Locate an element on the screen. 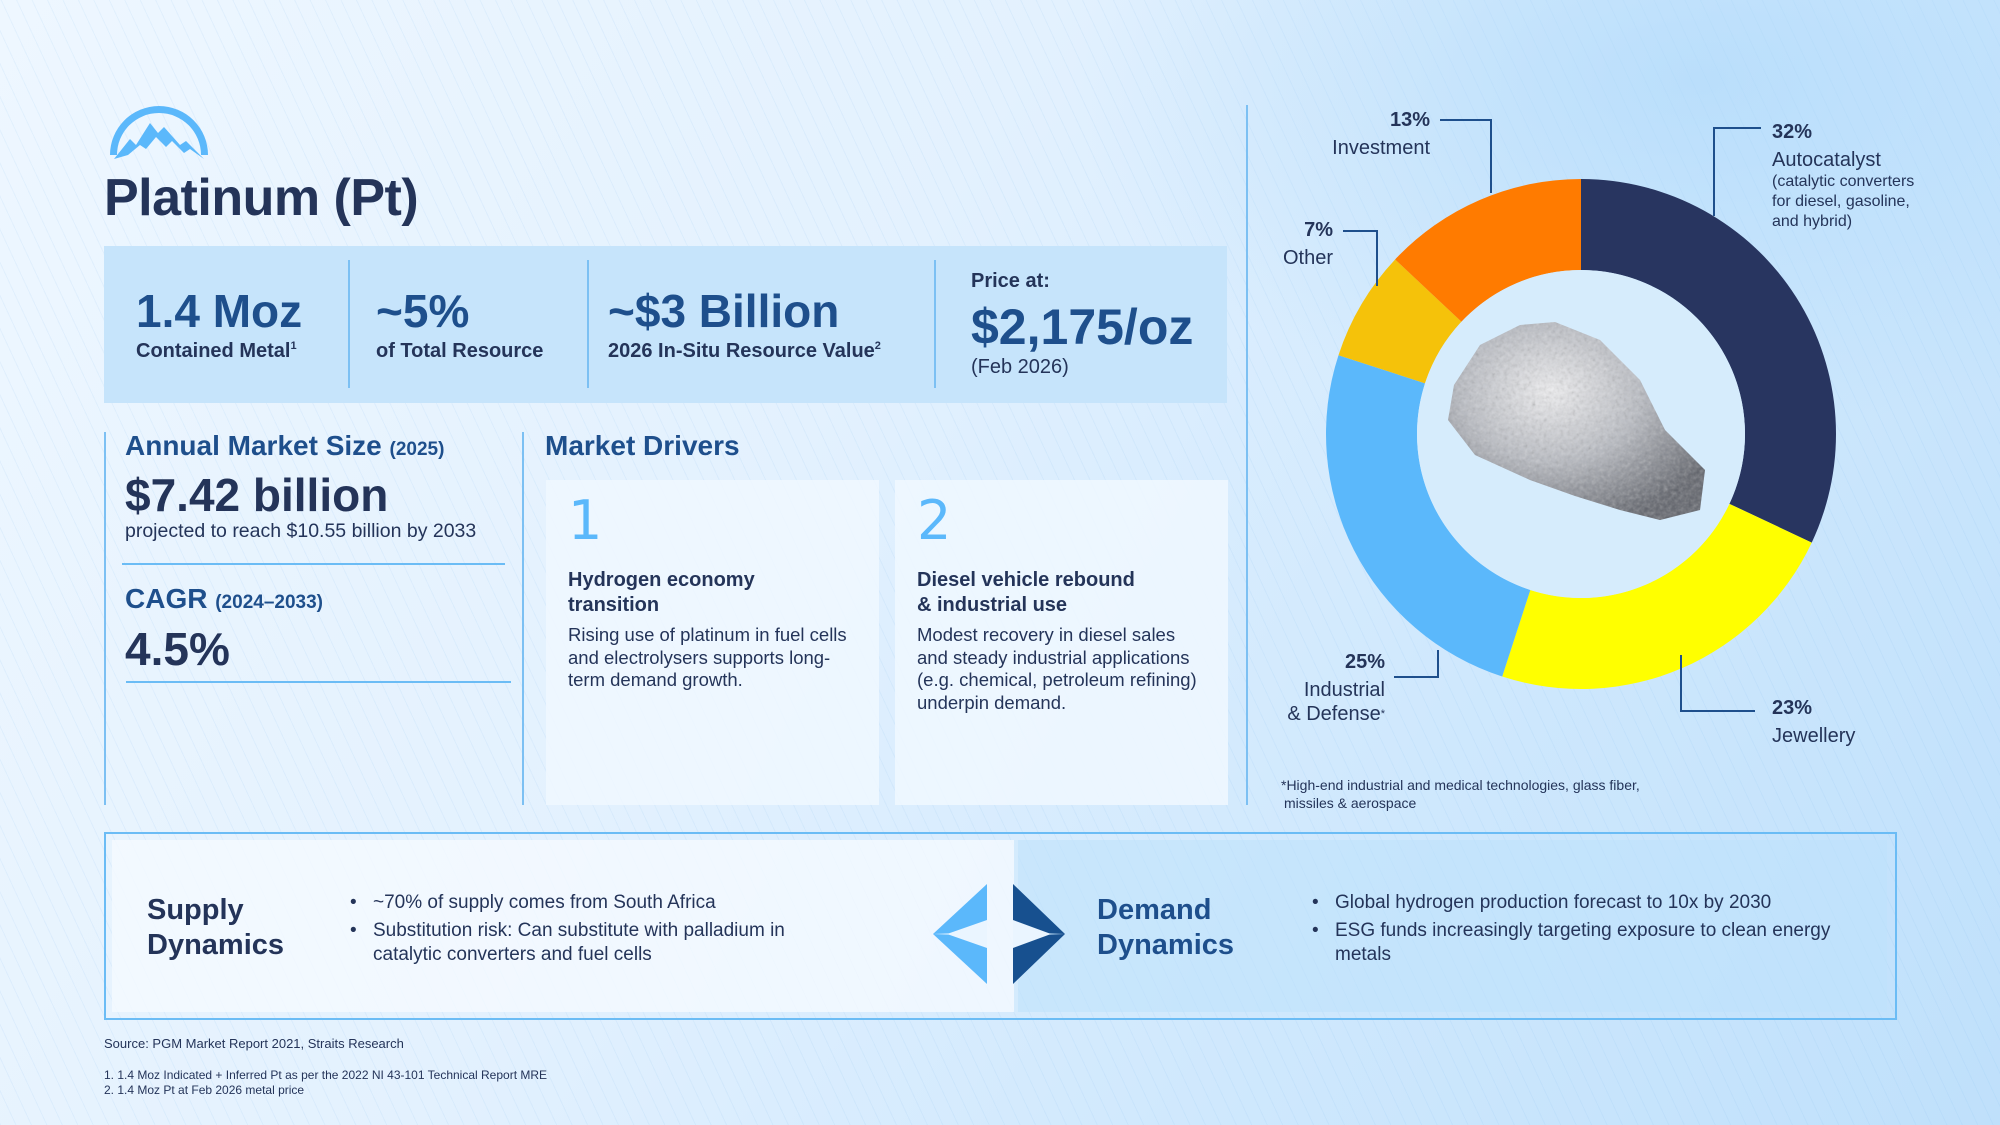 Image resolution: width=2000 pixels, height=1125 pixels. demand-title: Demand Dynamics is located at coordinates (1166, 927).